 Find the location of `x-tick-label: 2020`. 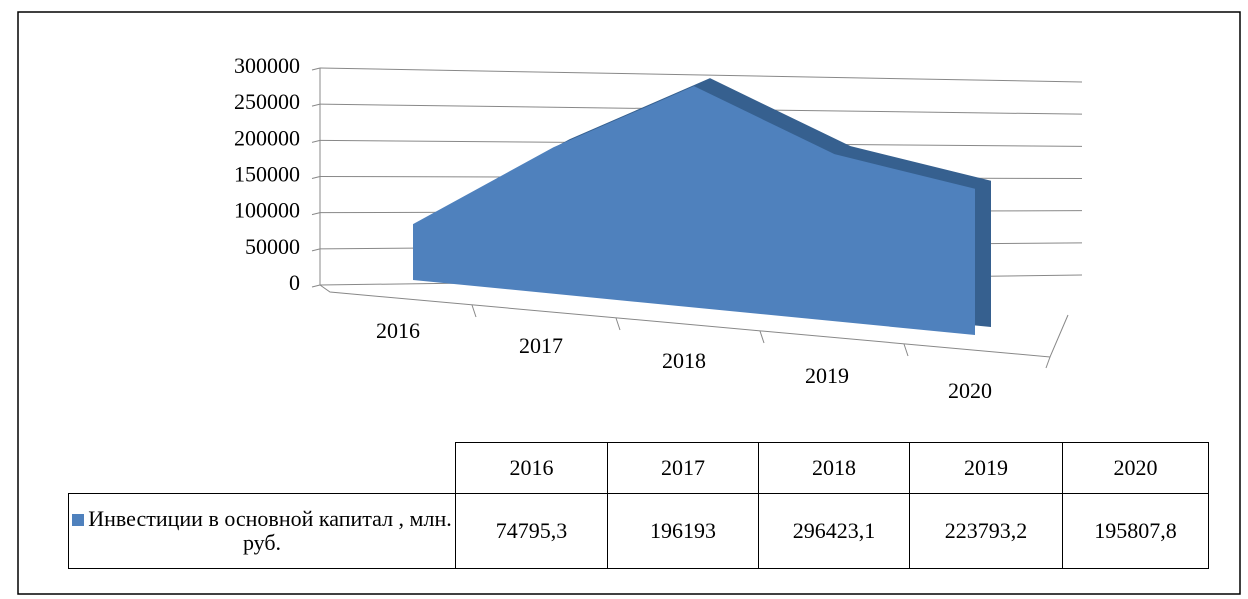

x-tick-label: 2020 is located at coordinates (970, 390).